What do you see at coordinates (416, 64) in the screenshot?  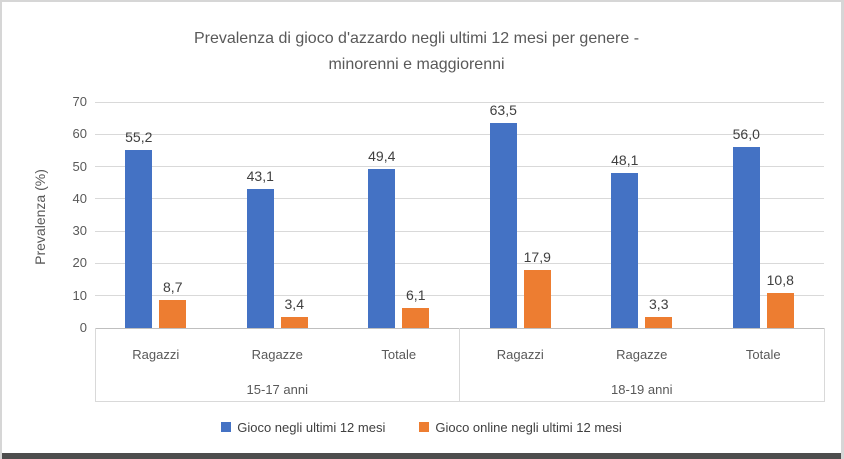 I see `chart-title-line-2: minorenni e maggiorenni` at bounding box center [416, 64].